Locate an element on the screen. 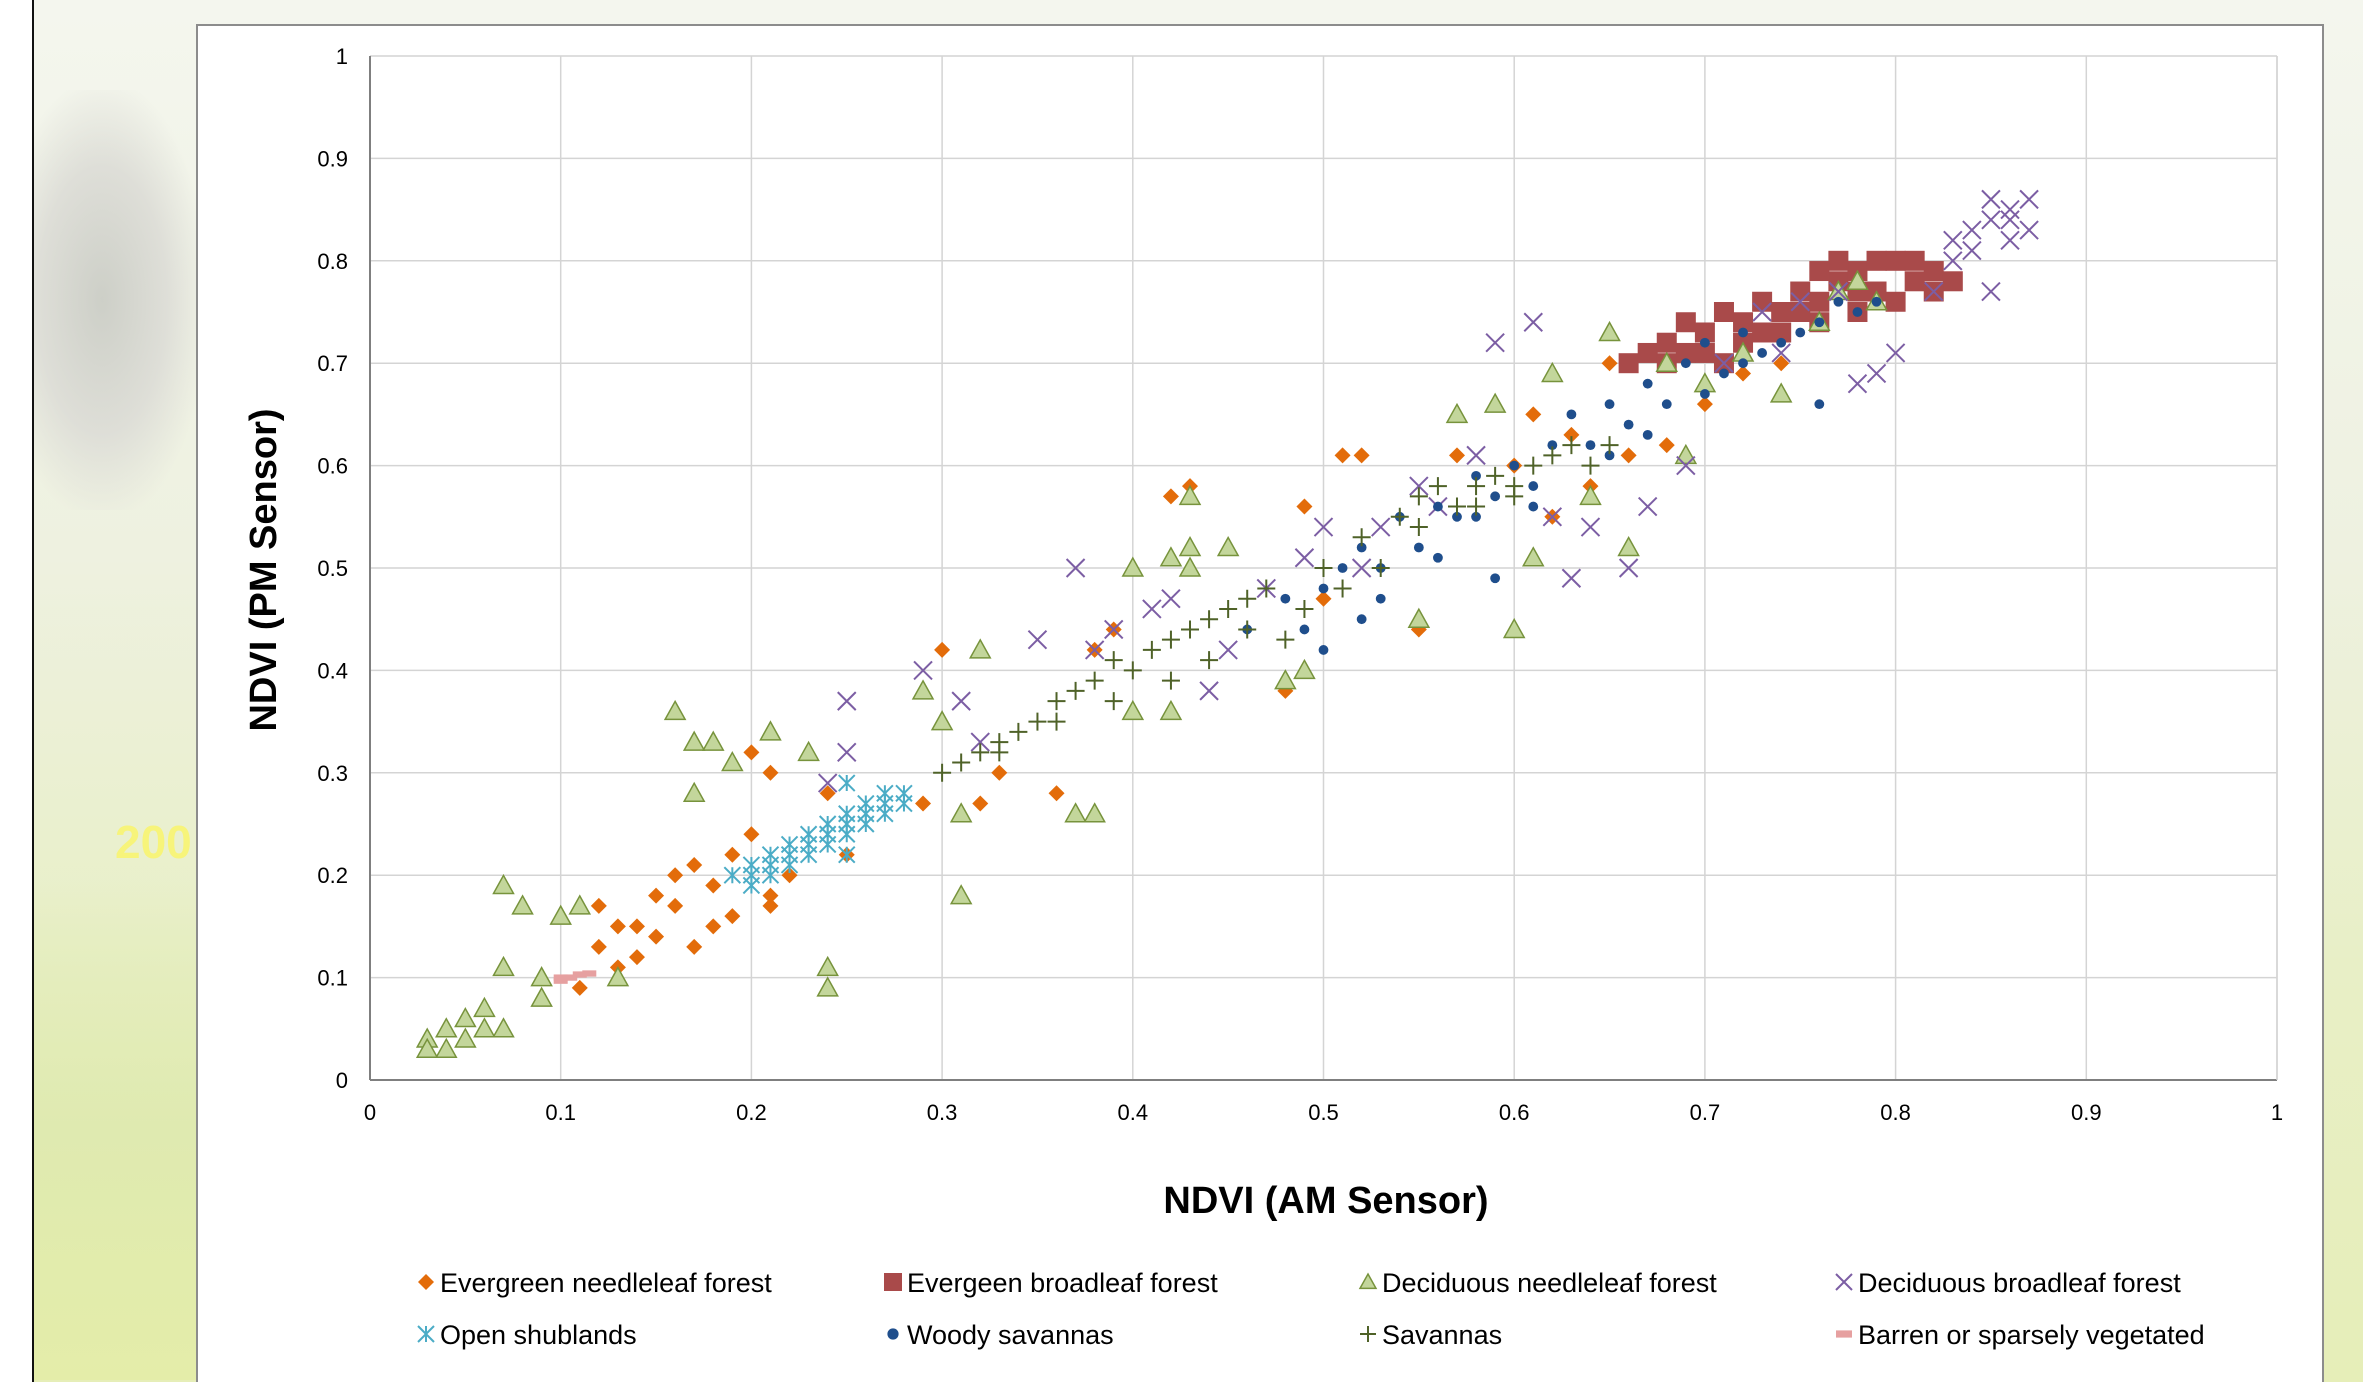  x-tick-label: 0.1 is located at coordinates (560, 1112).